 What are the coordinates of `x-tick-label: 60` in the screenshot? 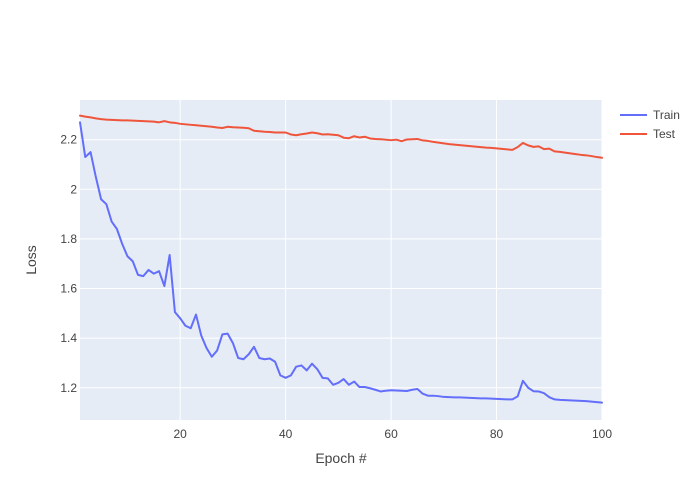 It's located at (391, 434).